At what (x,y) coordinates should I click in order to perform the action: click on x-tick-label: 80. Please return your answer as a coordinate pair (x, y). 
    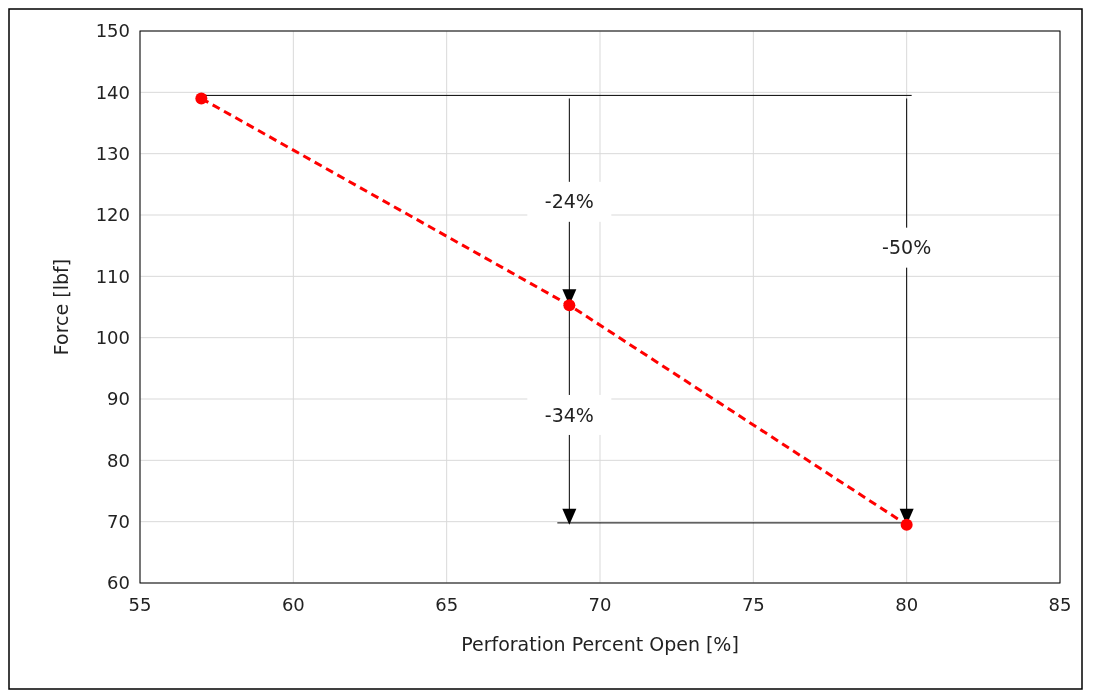
    Looking at the image, I should click on (907, 604).